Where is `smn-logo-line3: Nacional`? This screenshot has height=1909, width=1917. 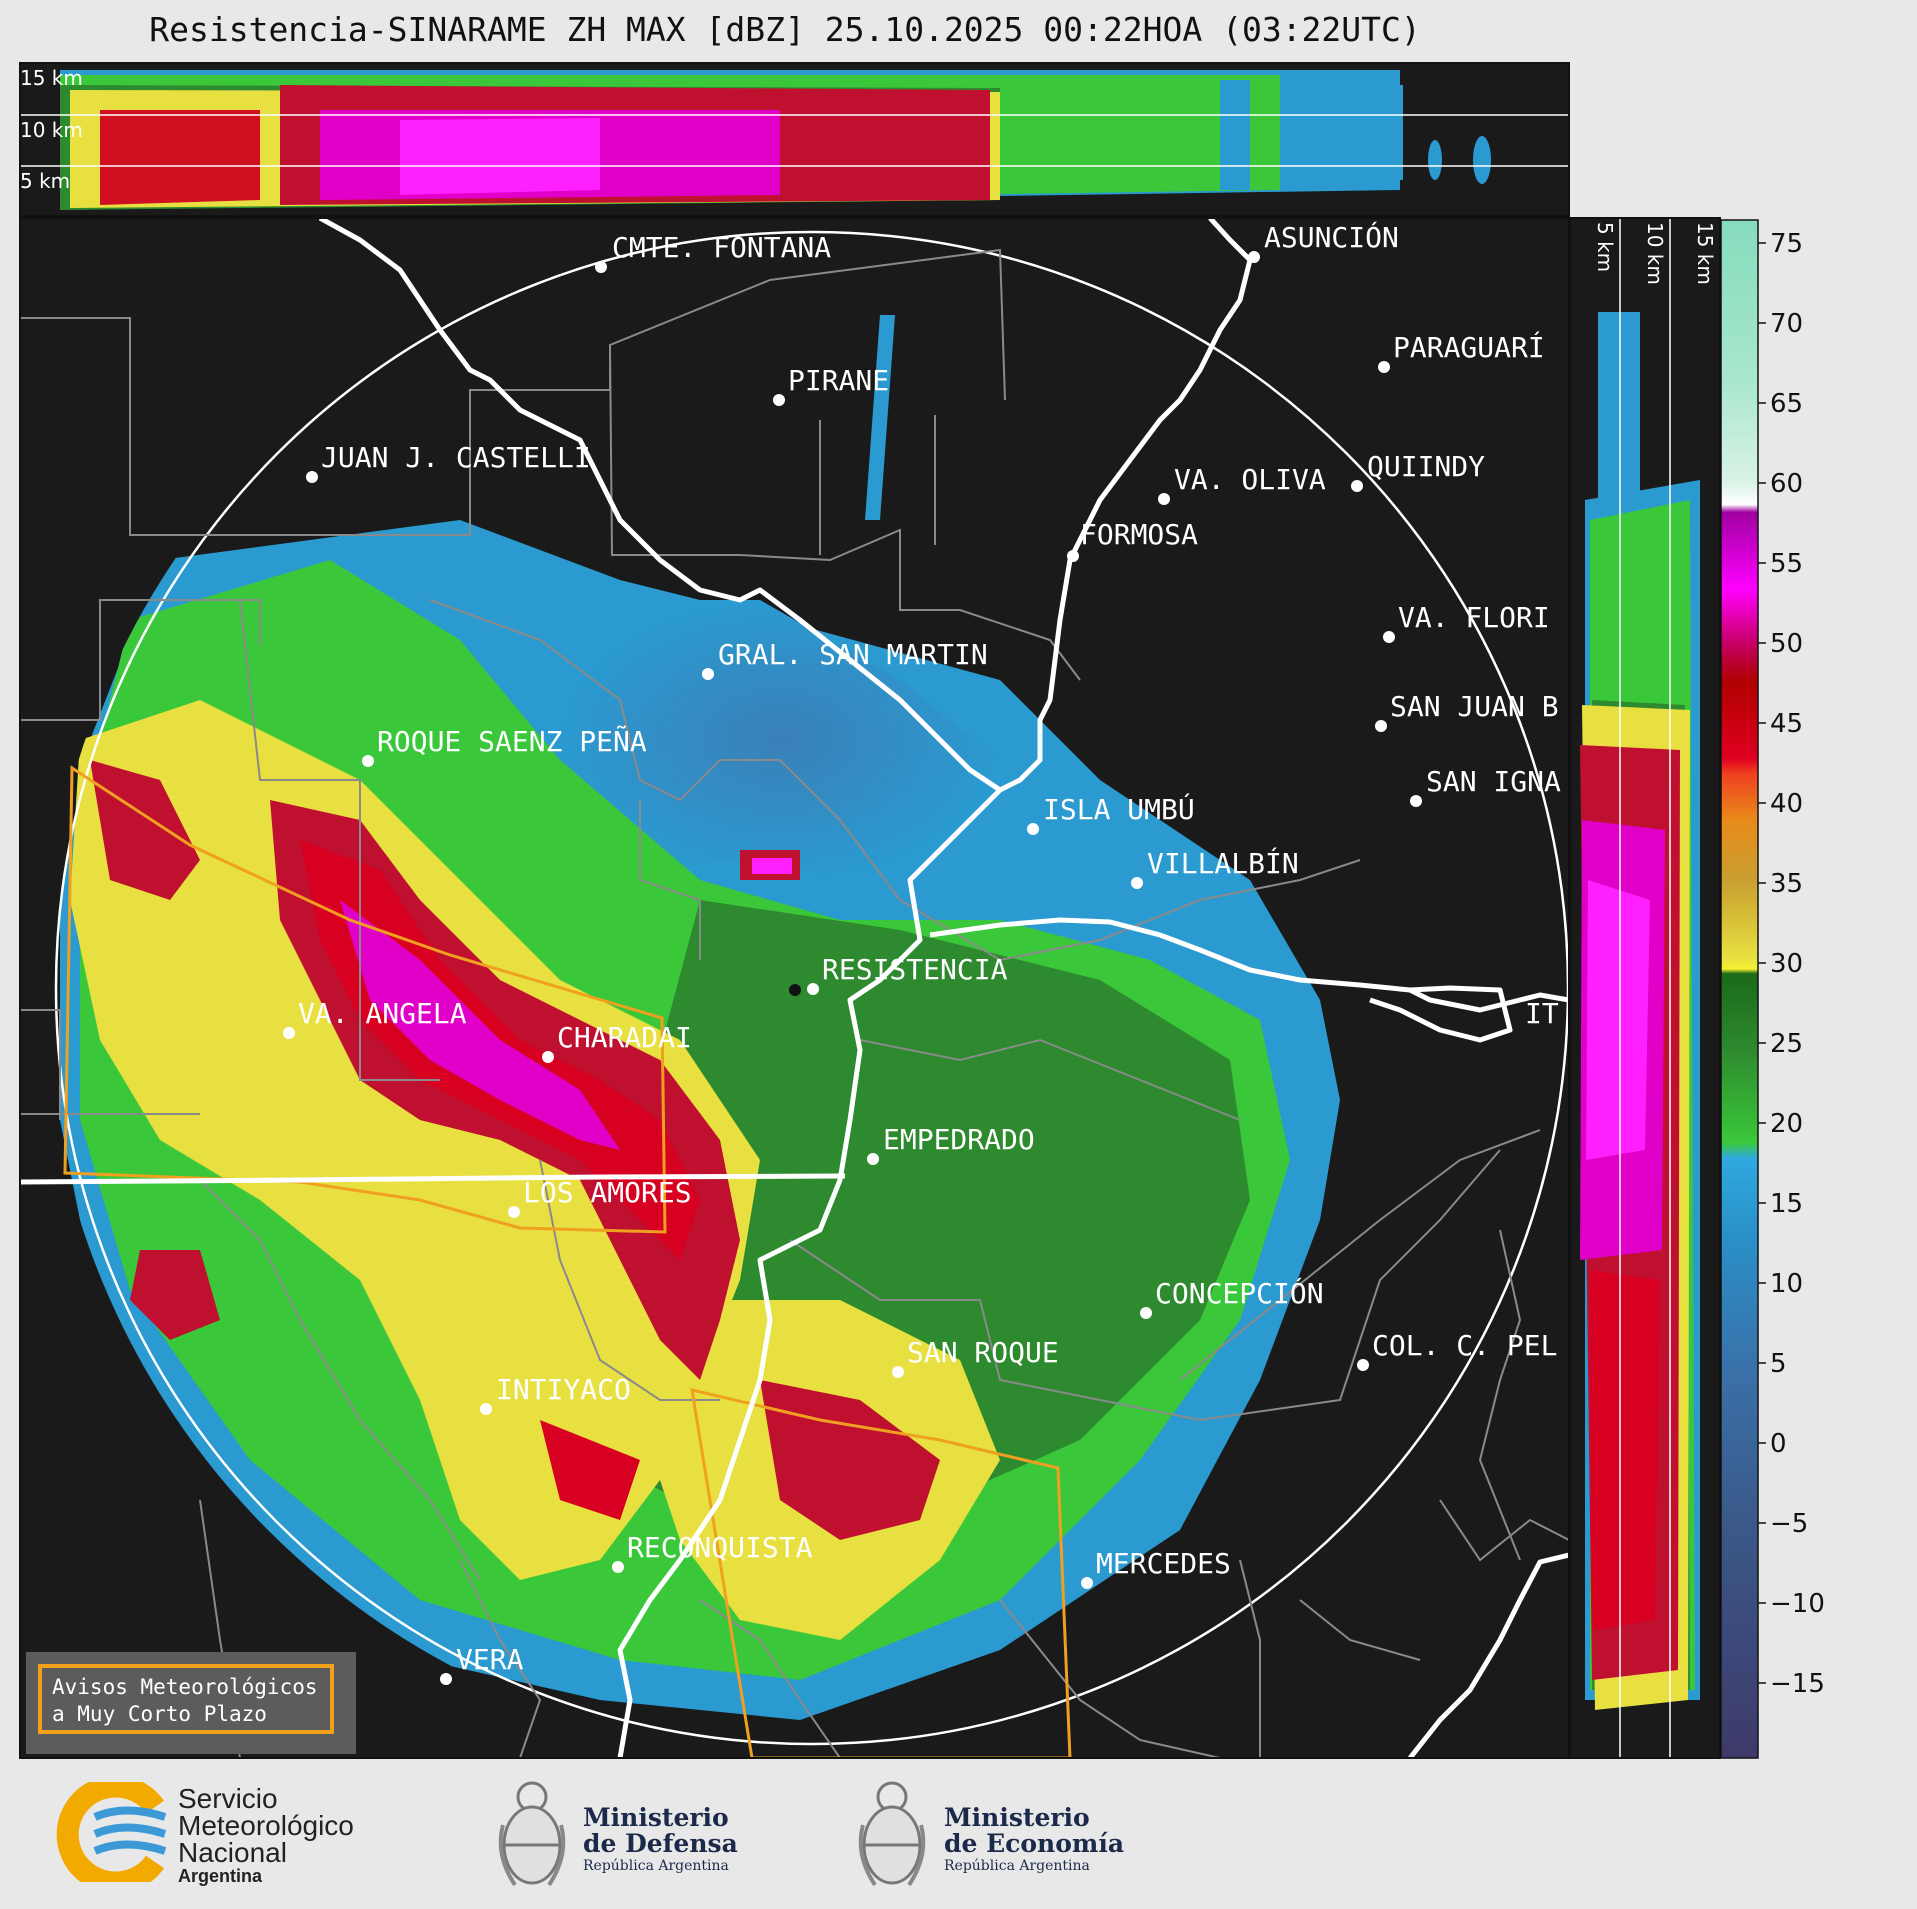 smn-logo-line3: Nacional is located at coordinates (232, 1852).